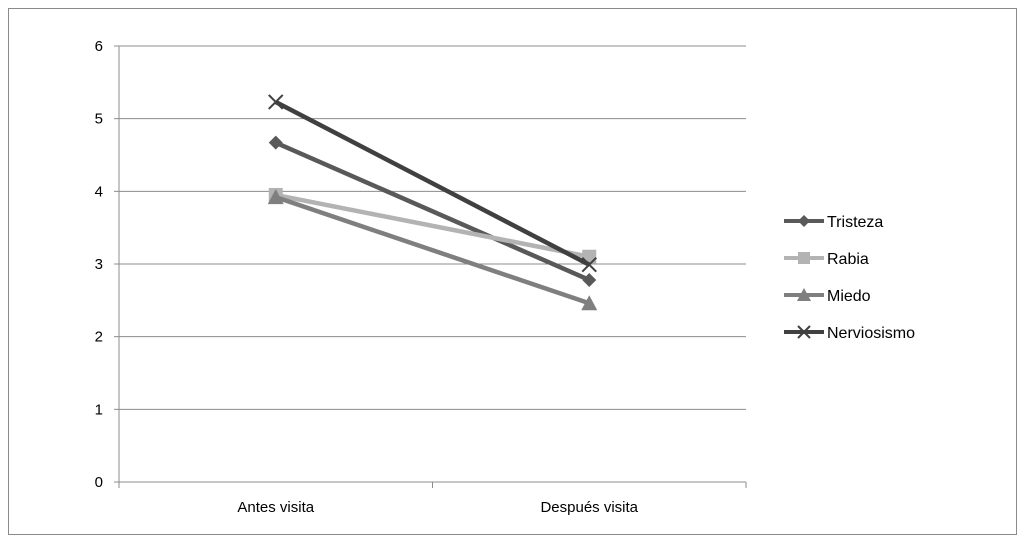 This screenshot has width=1027, height=543. I want to click on x-tick-label: Después visita, so click(589, 507).